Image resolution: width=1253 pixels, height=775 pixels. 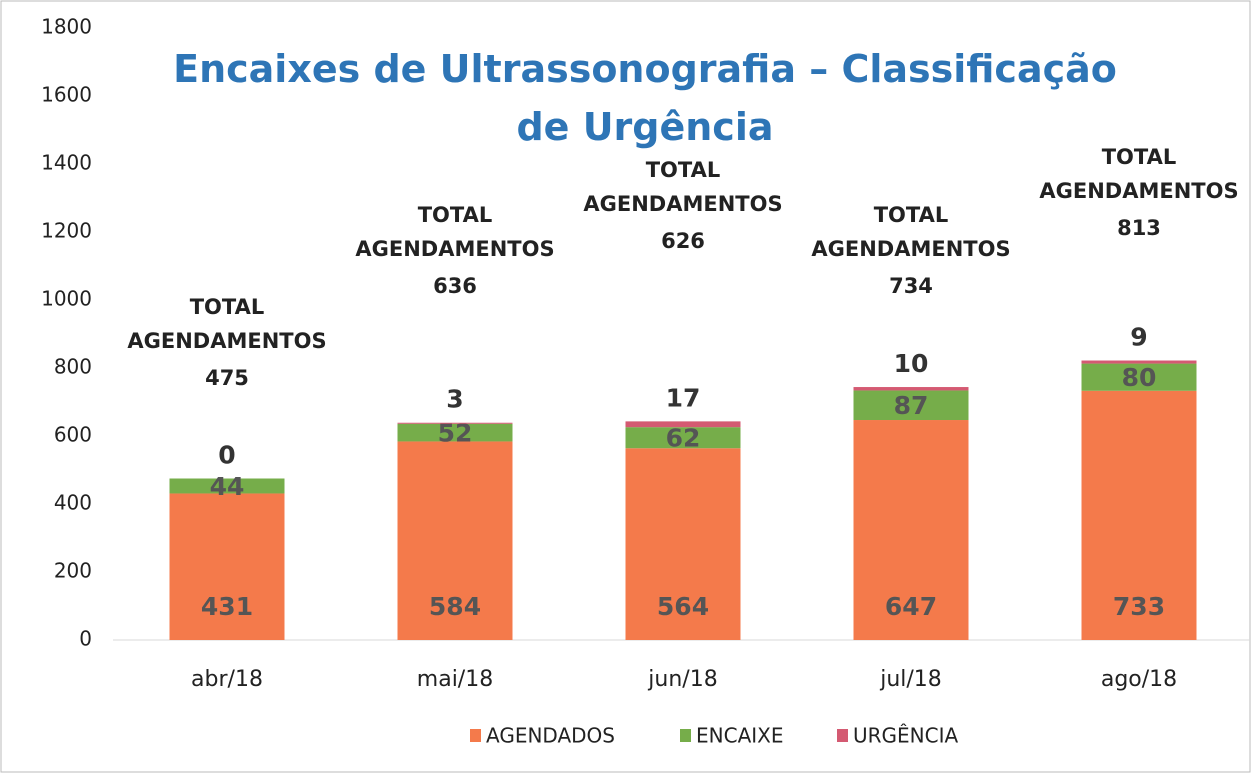 What do you see at coordinates (455, 286) in the screenshot?
I see `annotation-value: 636` at bounding box center [455, 286].